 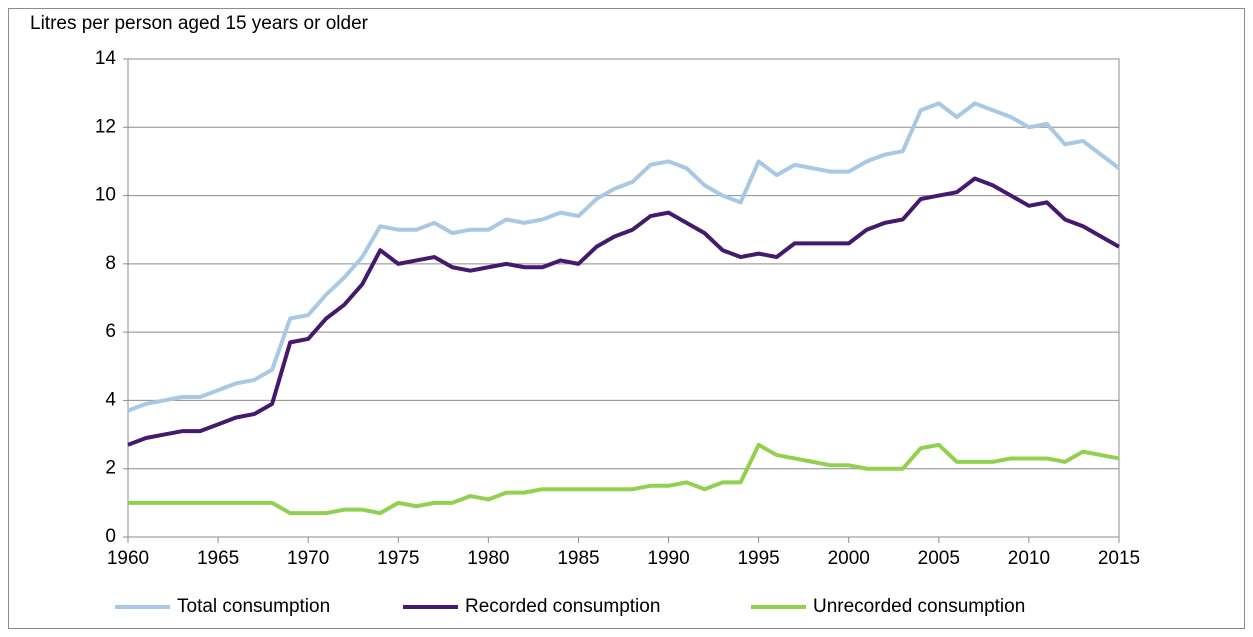 I want to click on x-tick-label: 1995, so click(x=758, y=558).